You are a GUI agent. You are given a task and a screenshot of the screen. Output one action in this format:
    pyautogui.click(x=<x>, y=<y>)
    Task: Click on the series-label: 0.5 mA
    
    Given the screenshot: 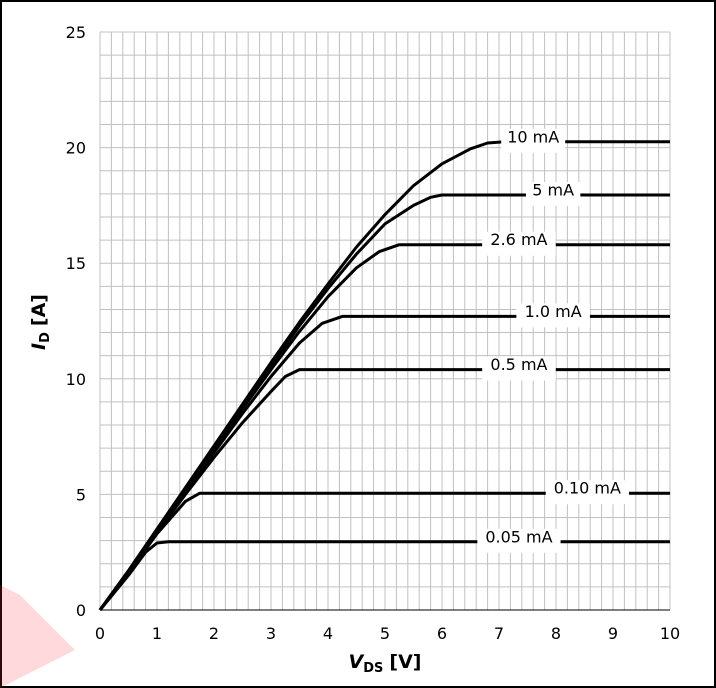 What is the action you would take?
    pyautogui.click(x=518, y=364)
    